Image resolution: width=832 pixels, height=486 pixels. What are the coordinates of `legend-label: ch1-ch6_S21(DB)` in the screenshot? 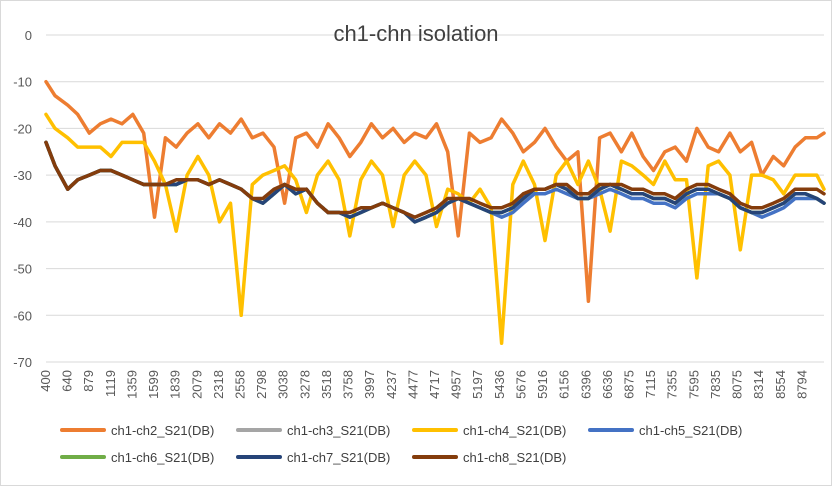 It's located at (162, 457).